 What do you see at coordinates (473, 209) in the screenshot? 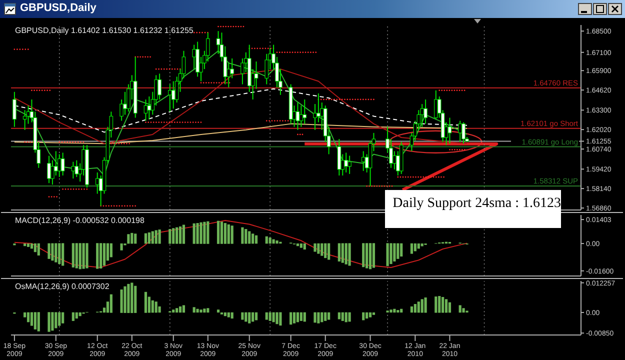
I see `annotation: Daily Support 24sma : 1.6123` at bounding box center [473, 209].